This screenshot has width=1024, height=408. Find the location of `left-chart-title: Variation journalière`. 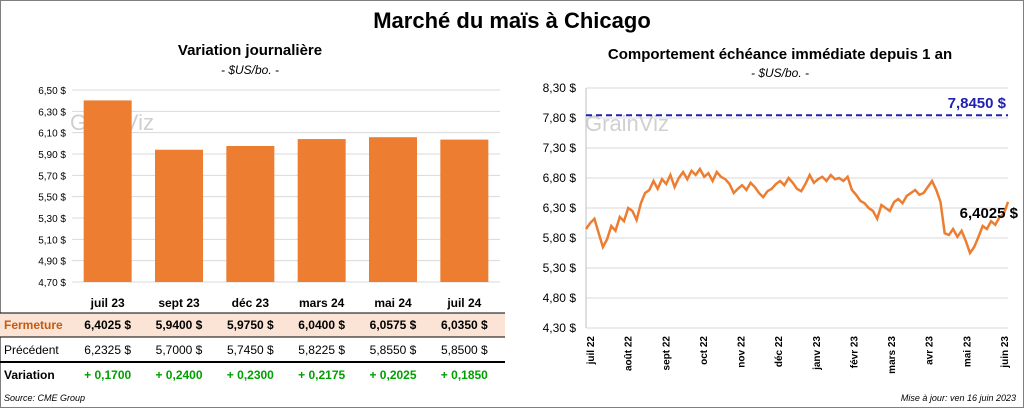

left-chart-title: Variation journalière is located at coordinates (250, 50).